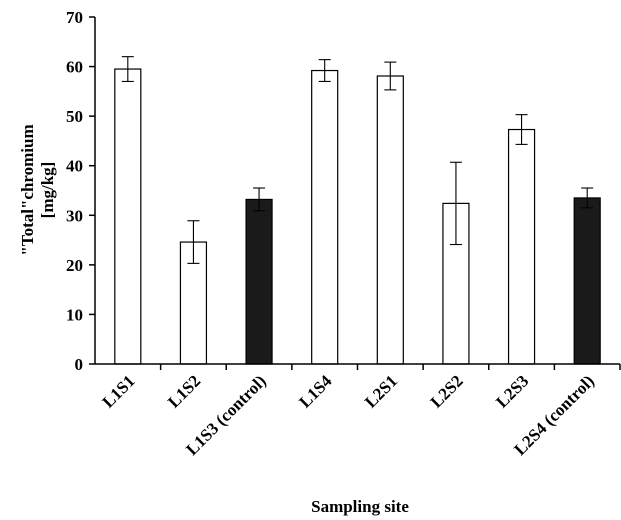 The width and height of the screenshot is (621, 520). I want to click on y-axis-ticks: 0 10 20 30 40 50 60 70, so click(80, 191).